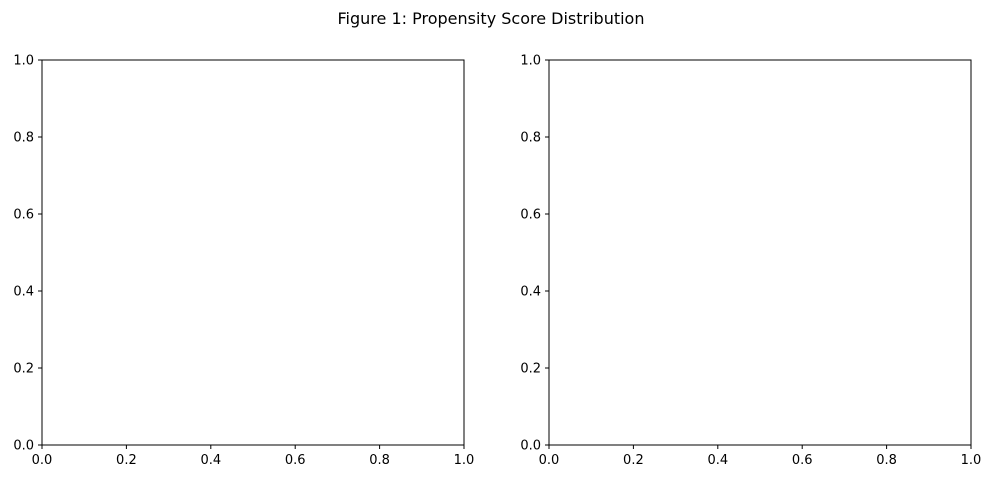 The width and height of the screenshot is (992, 478). Describe the element at coordinates (23, 369) in the screenshot. I see `left-y-tick-label: 0.2` at that location.